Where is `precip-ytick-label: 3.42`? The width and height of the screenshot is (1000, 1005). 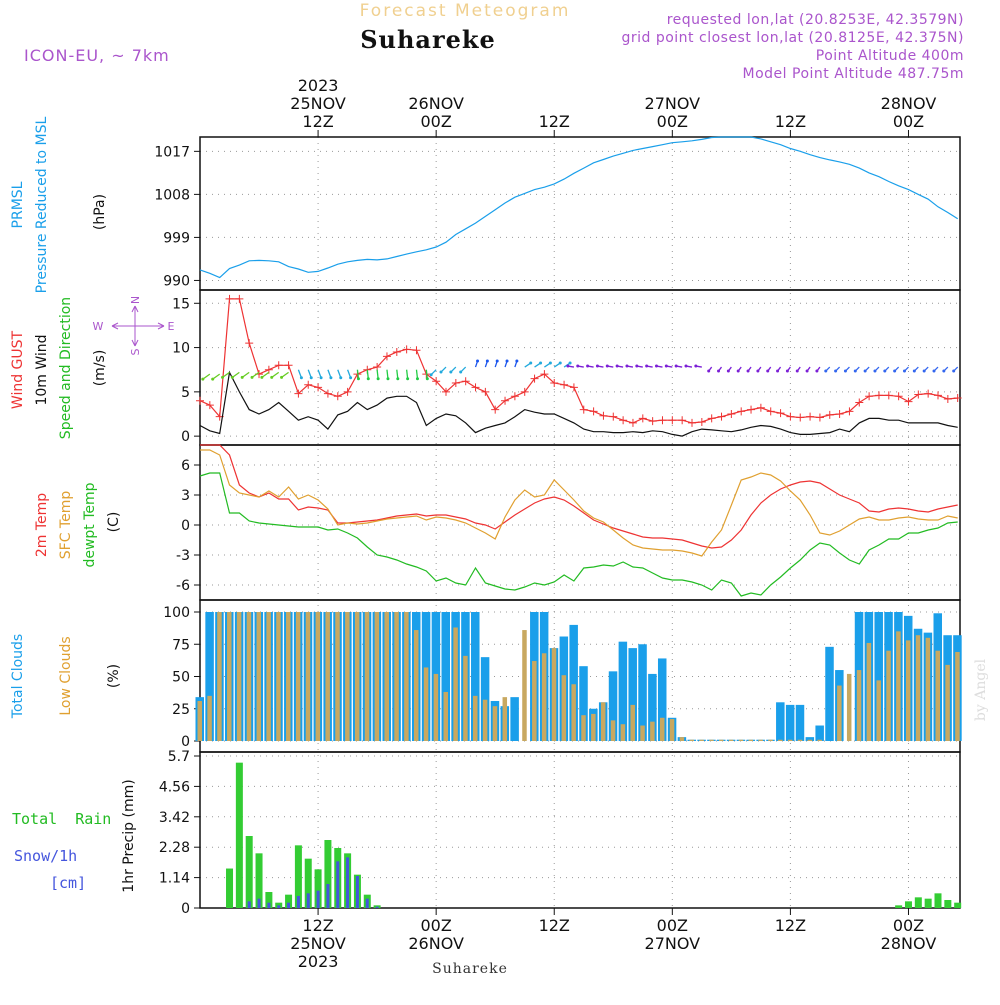
precip-ytick-label: 3.42 is located at coordinates (174, 818).